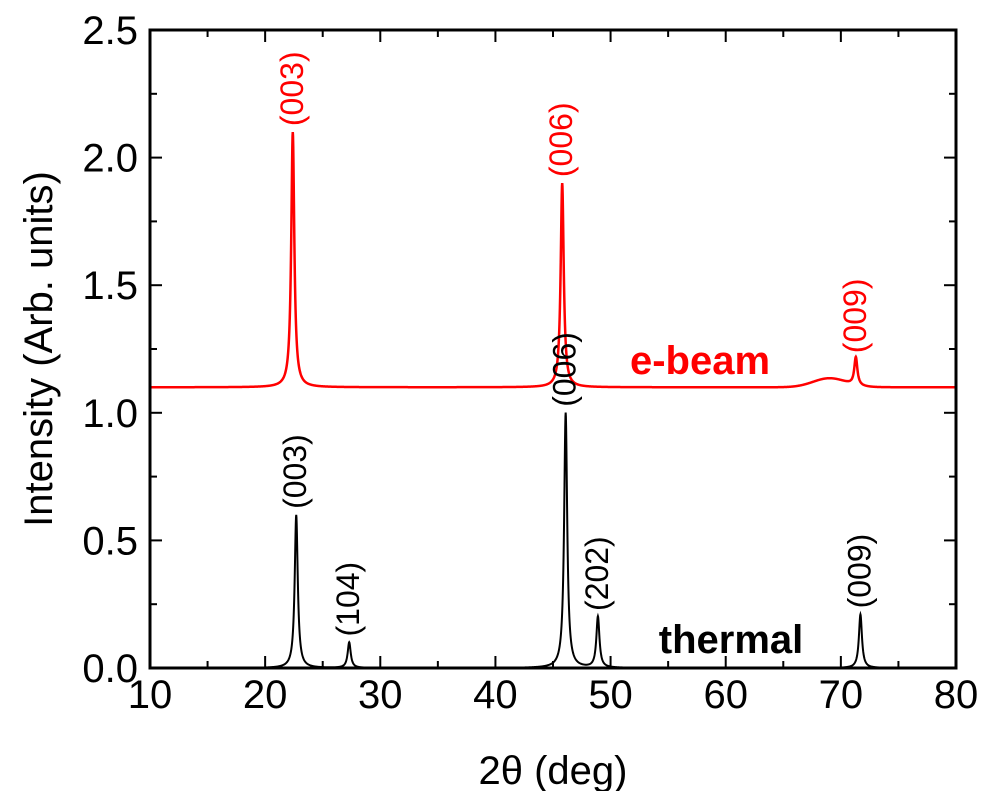 This screenshot has width=983, height=791. Describe the element at coordinates (110, 159) in the screenshot. I see `y-tick-label: 2.0` at that location.